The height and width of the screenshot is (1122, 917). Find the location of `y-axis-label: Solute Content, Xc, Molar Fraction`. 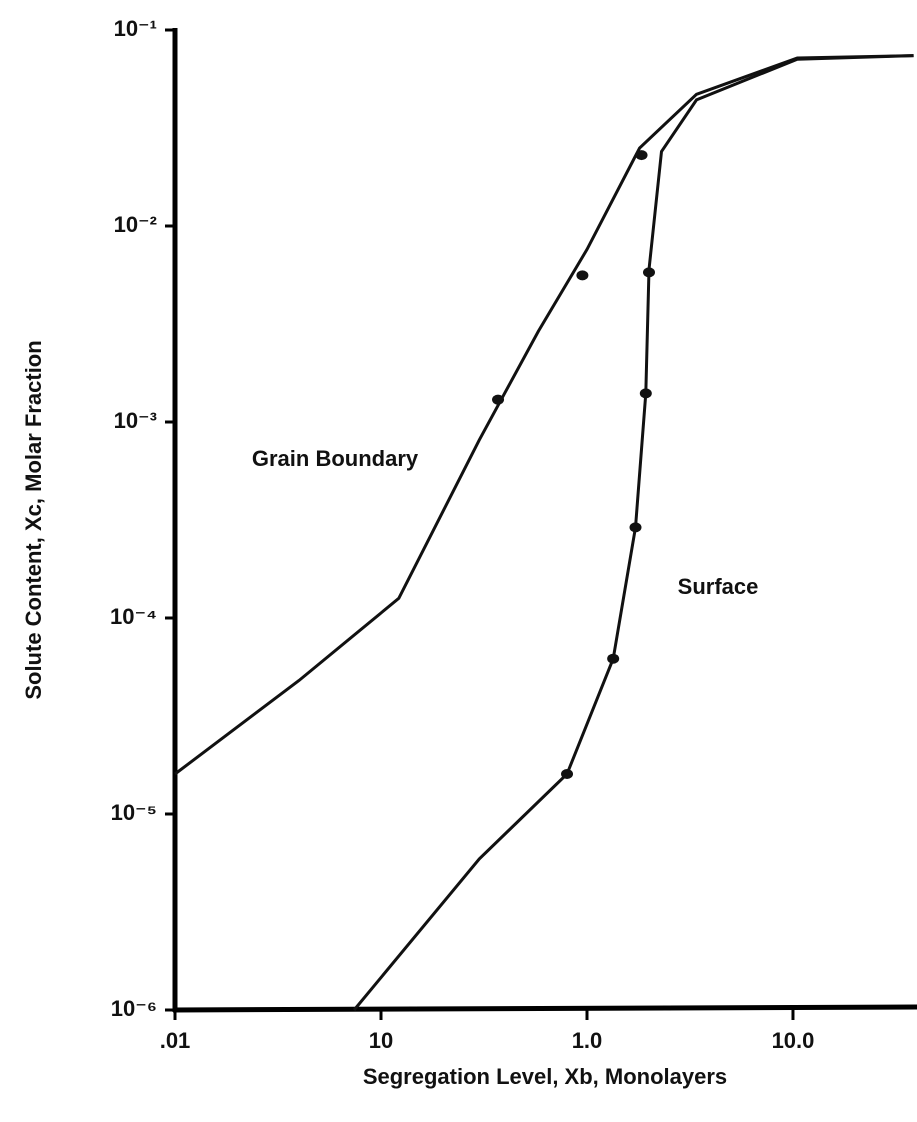

y-axis-label: Solute Content, Xc, Molar Fraction is located at coordinates (33, 519).